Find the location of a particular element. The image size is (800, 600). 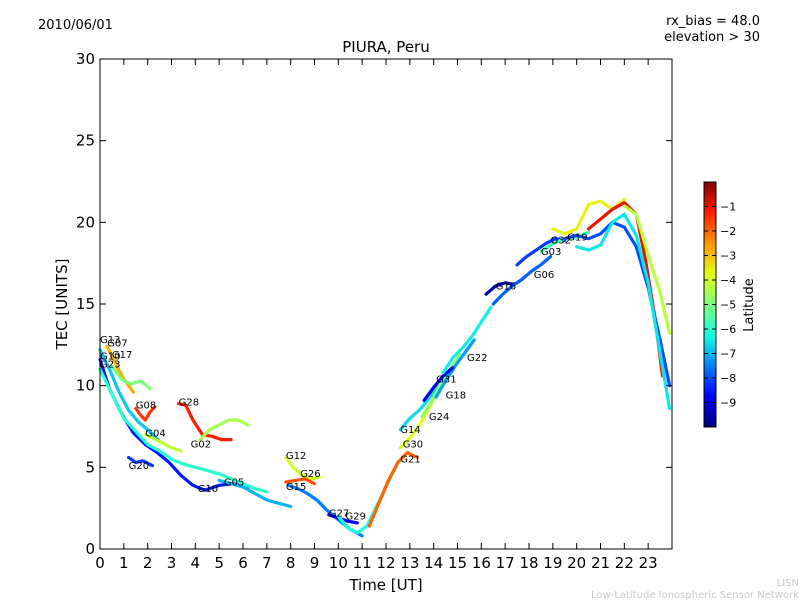

trace-g22 is located at coordinates (467, 340).